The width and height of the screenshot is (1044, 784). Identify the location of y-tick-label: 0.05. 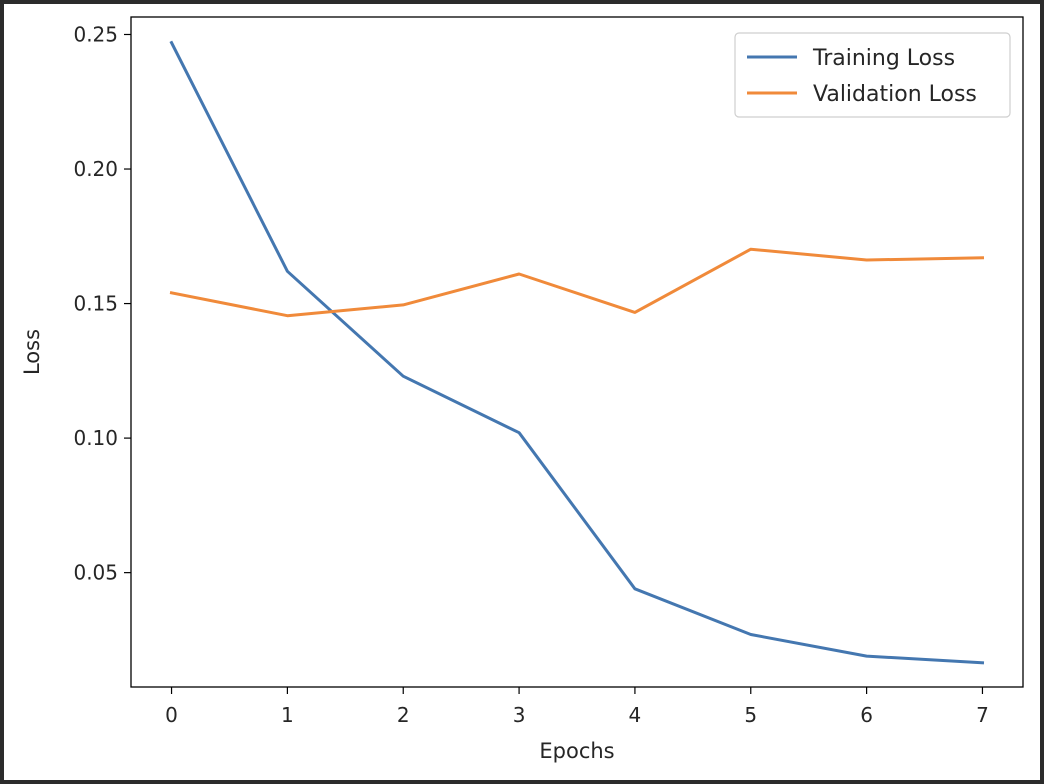
(95, 573).